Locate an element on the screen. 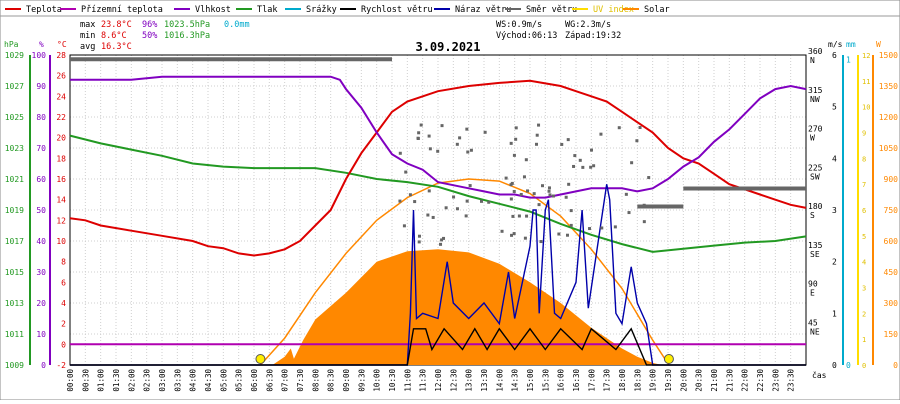  deg-tick: 0 is located at coordinates (63, 344).